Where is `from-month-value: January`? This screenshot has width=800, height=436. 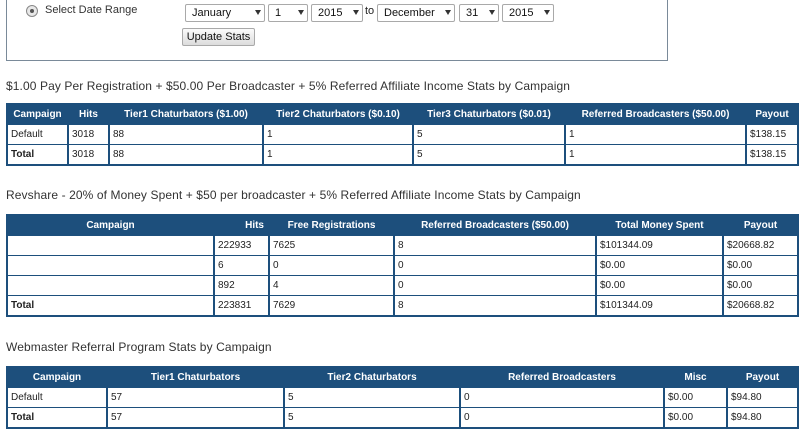 from-month-value: January is located at coordinates (212, 13).